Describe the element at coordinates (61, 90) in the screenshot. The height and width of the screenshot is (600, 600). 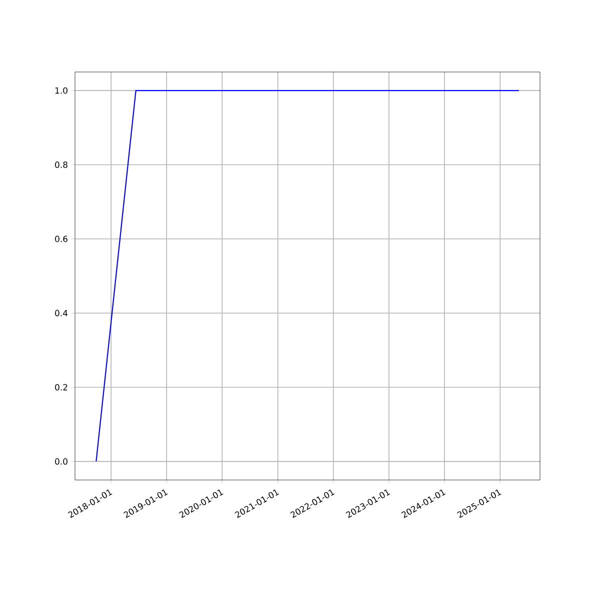
I see `y-tick-label: 1.0` at that location.